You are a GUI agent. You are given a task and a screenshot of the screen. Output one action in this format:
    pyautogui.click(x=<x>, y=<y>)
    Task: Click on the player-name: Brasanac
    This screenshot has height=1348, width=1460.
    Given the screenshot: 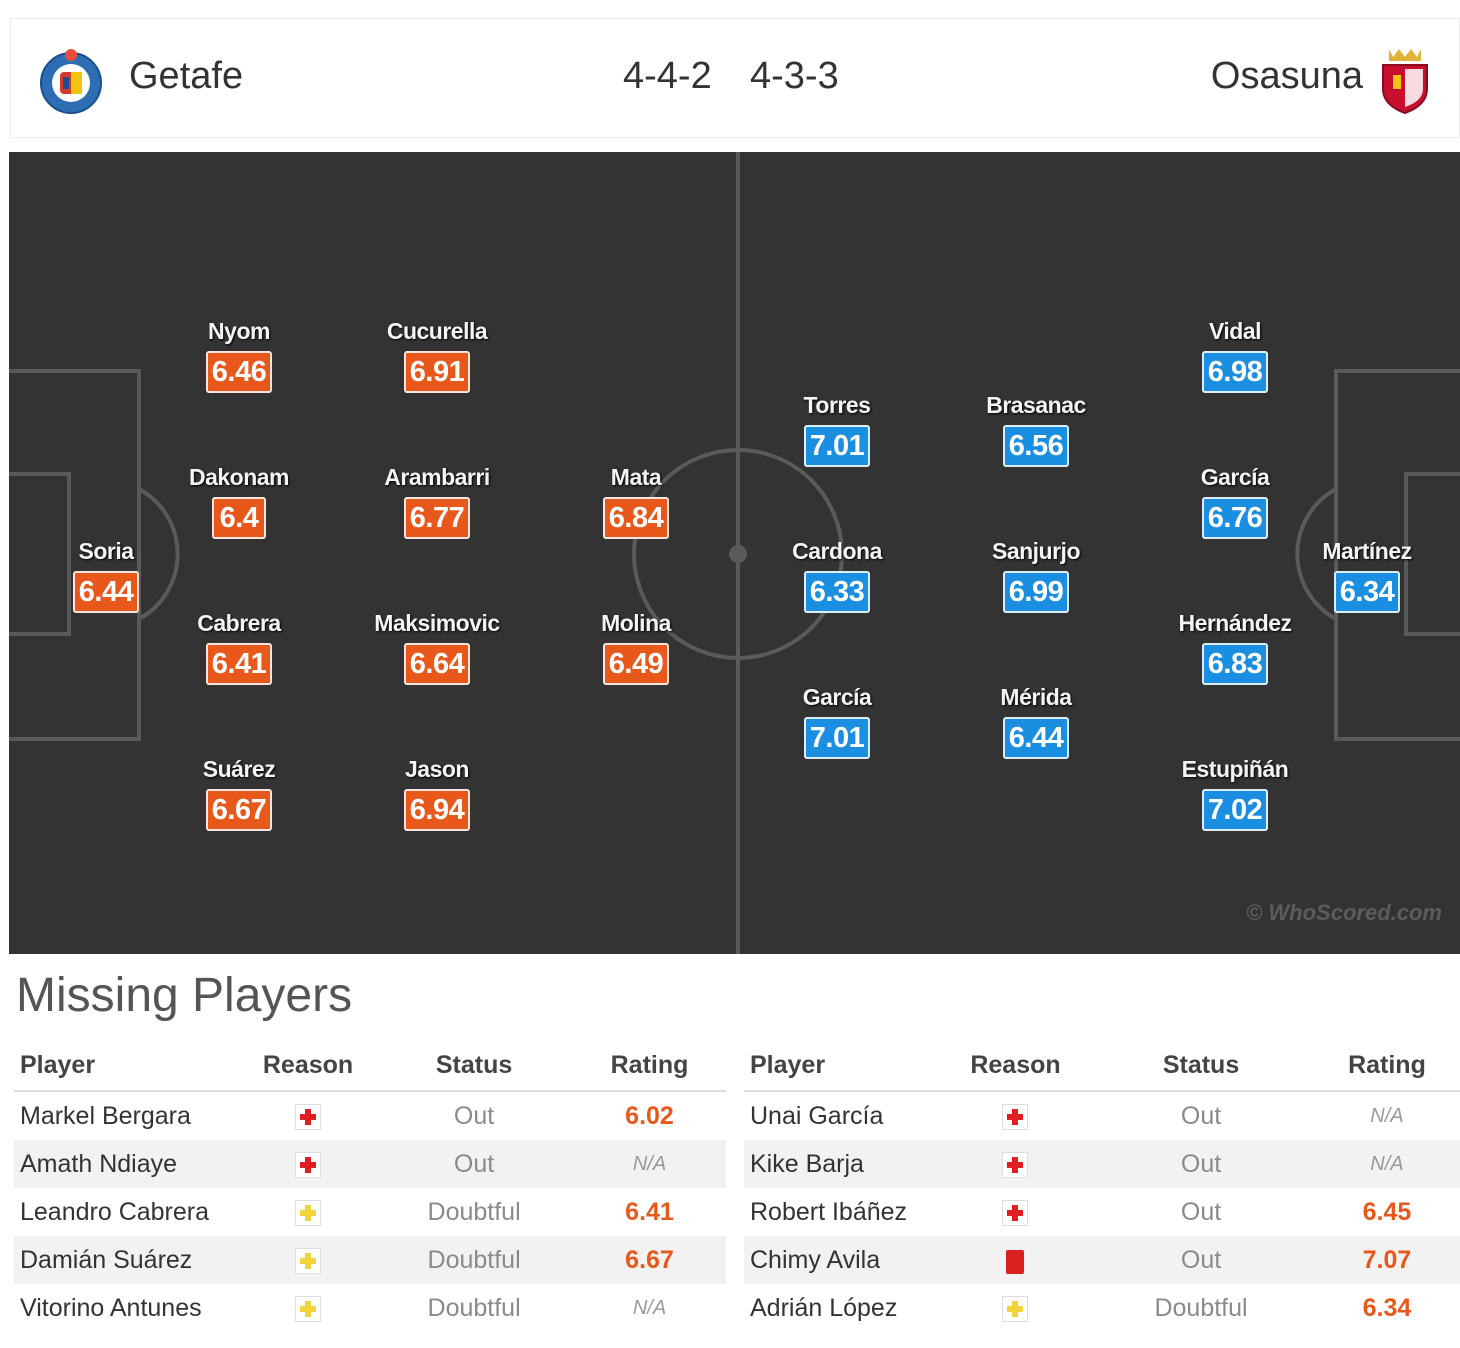 What is the action you would take?
    pyautogui.click(x=1036, y=405)
    